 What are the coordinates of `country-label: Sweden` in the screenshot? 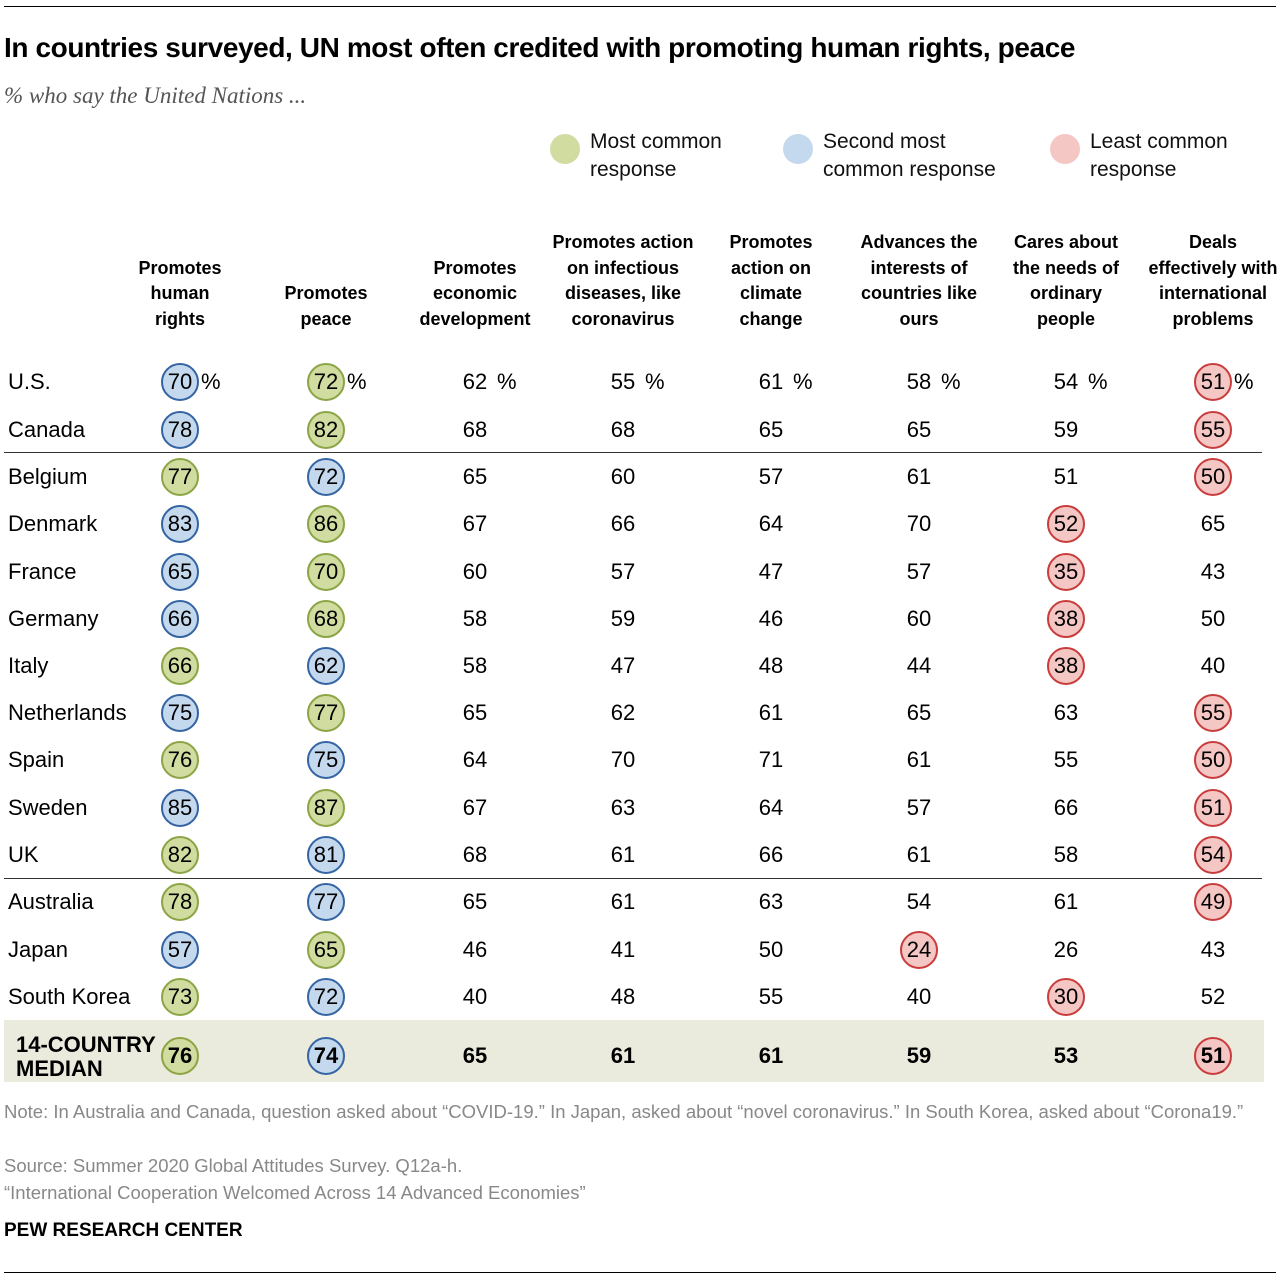 It's located at (48, 807).